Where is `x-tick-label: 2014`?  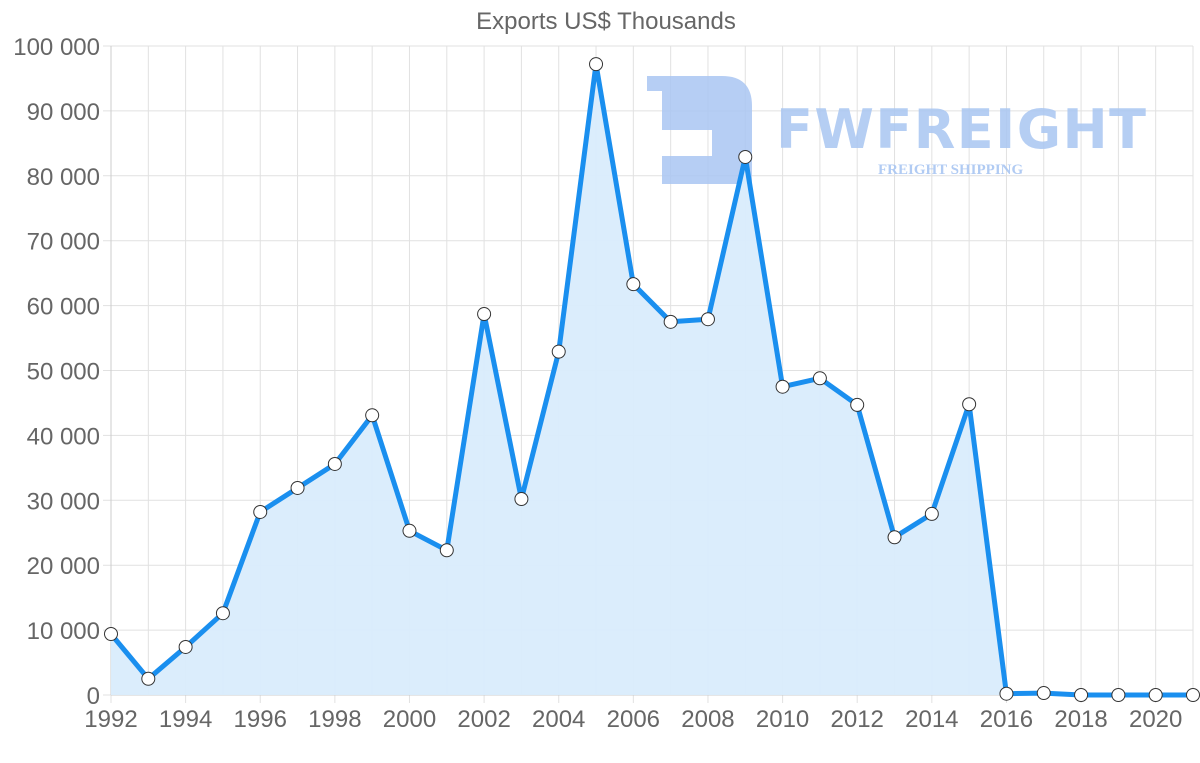 x-tick-label: 2014 is located at coordinates (931, 719).